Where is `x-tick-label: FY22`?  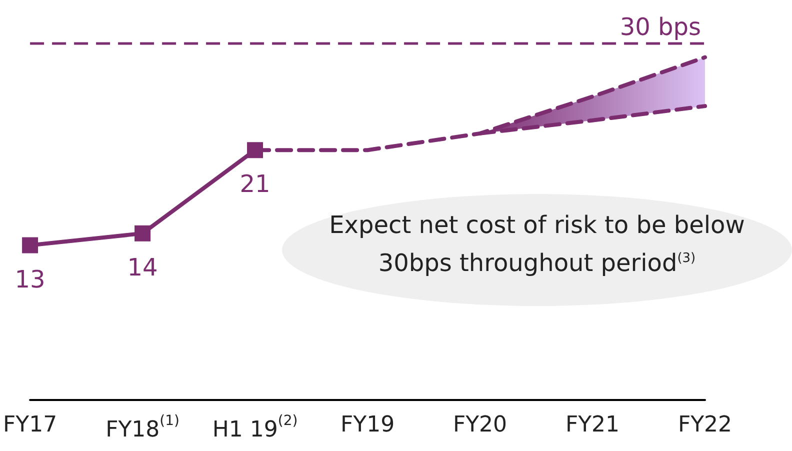
x-tick-label: FY22 is located at coordinates (705, 425).